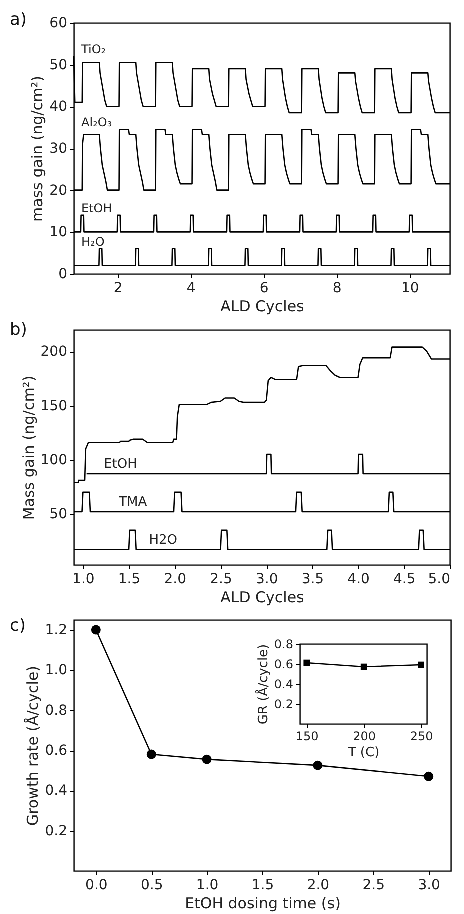 This screenshot has width=464, height=914. What do you see at coordinates (19, 20) in the screenshot?
I see `chart-title: a)` at bounding box center [19, 20].